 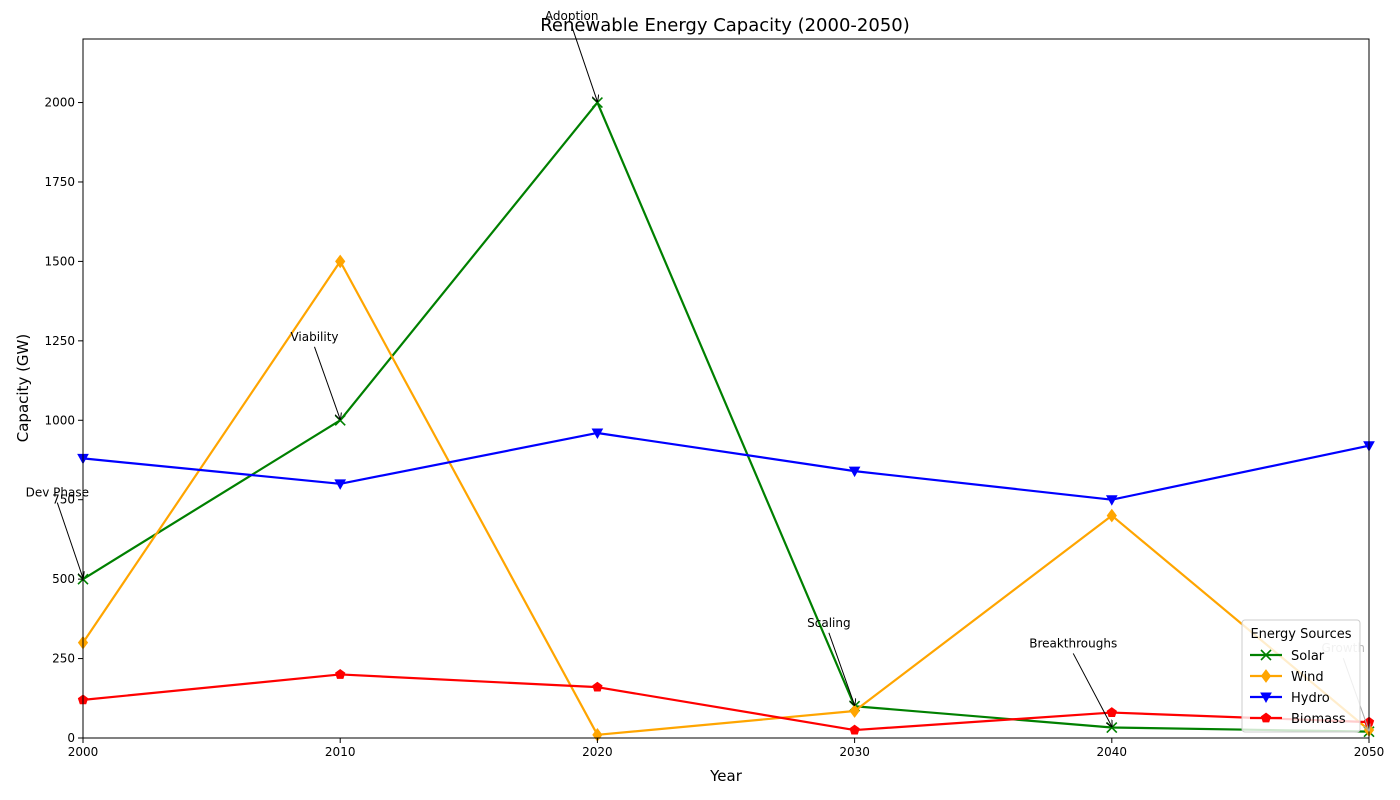 What do you see at coordinates (1300, 634) in the screenshot?
I see `legend-title: Energy Sources` at bounding box center [1300, 634].